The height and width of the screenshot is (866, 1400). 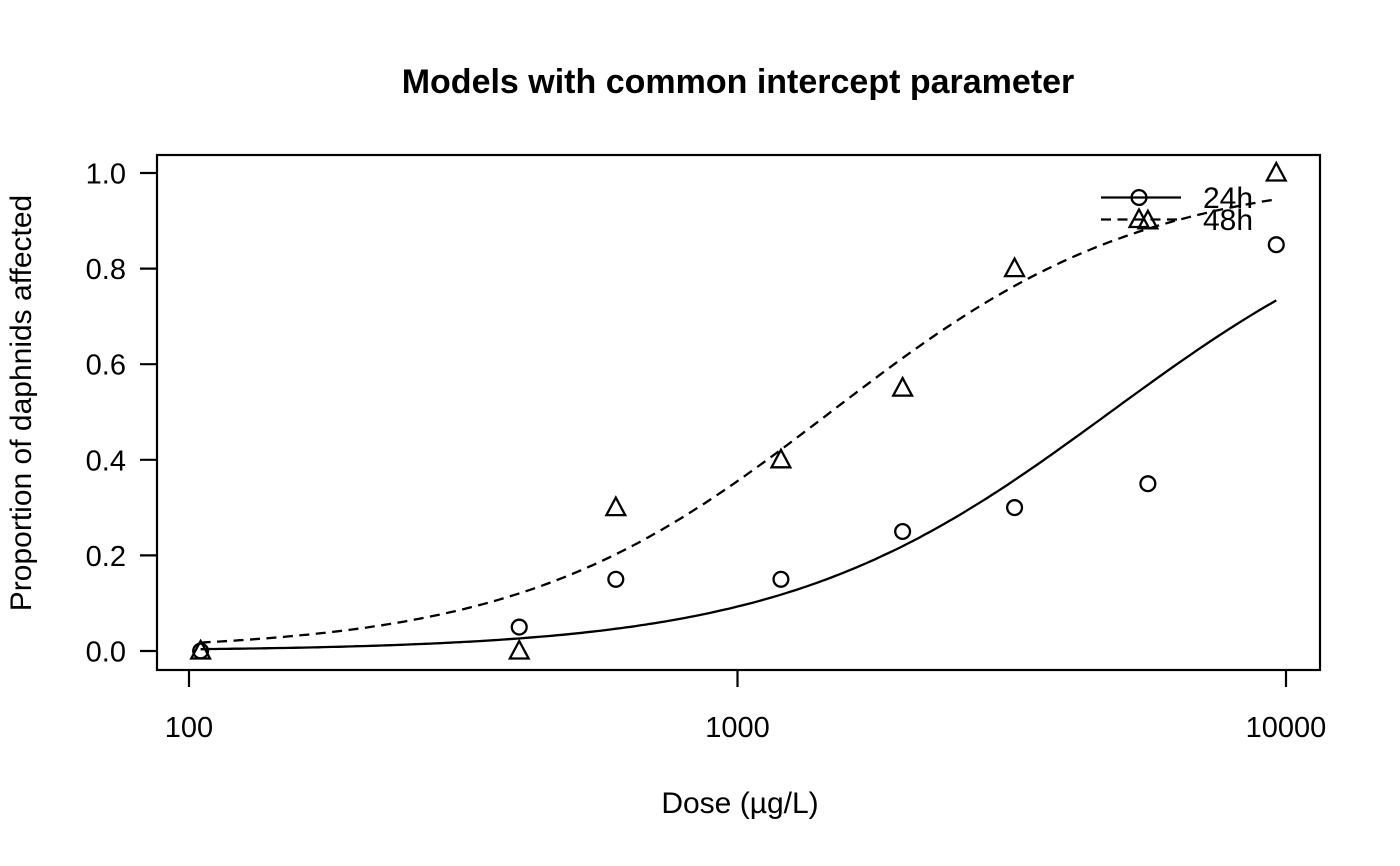 I want to click on y-tick-label: 0.0, so click(x=106, y=653).